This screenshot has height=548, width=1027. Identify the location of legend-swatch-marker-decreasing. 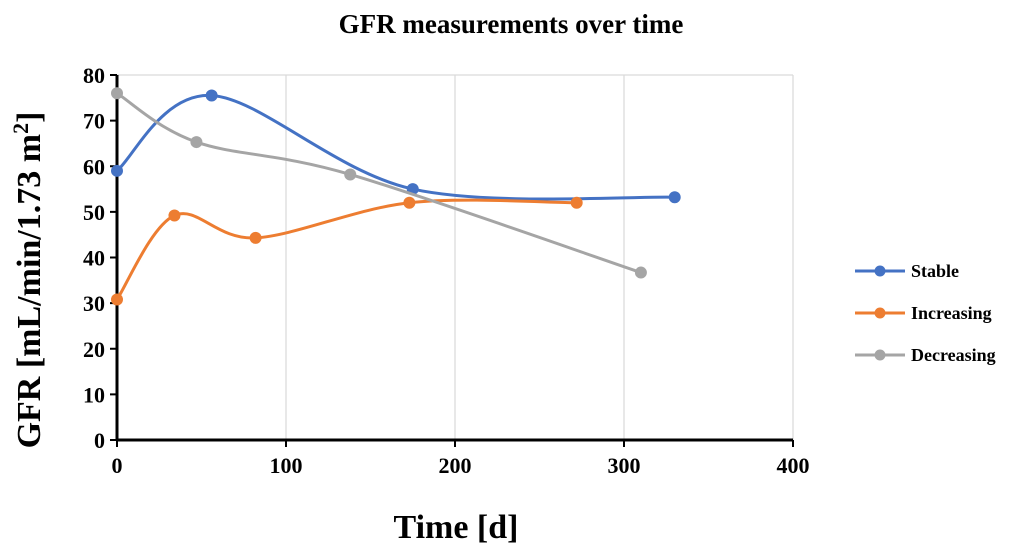
(880, 355).